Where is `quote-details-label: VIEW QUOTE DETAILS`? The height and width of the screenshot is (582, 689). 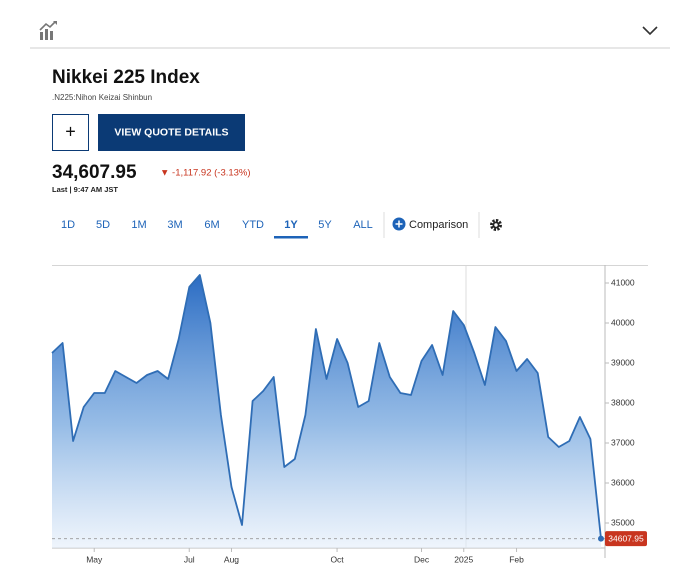 quote-details-label: VIEW QUOTE DETAILS is located at coordinates (171, 132).